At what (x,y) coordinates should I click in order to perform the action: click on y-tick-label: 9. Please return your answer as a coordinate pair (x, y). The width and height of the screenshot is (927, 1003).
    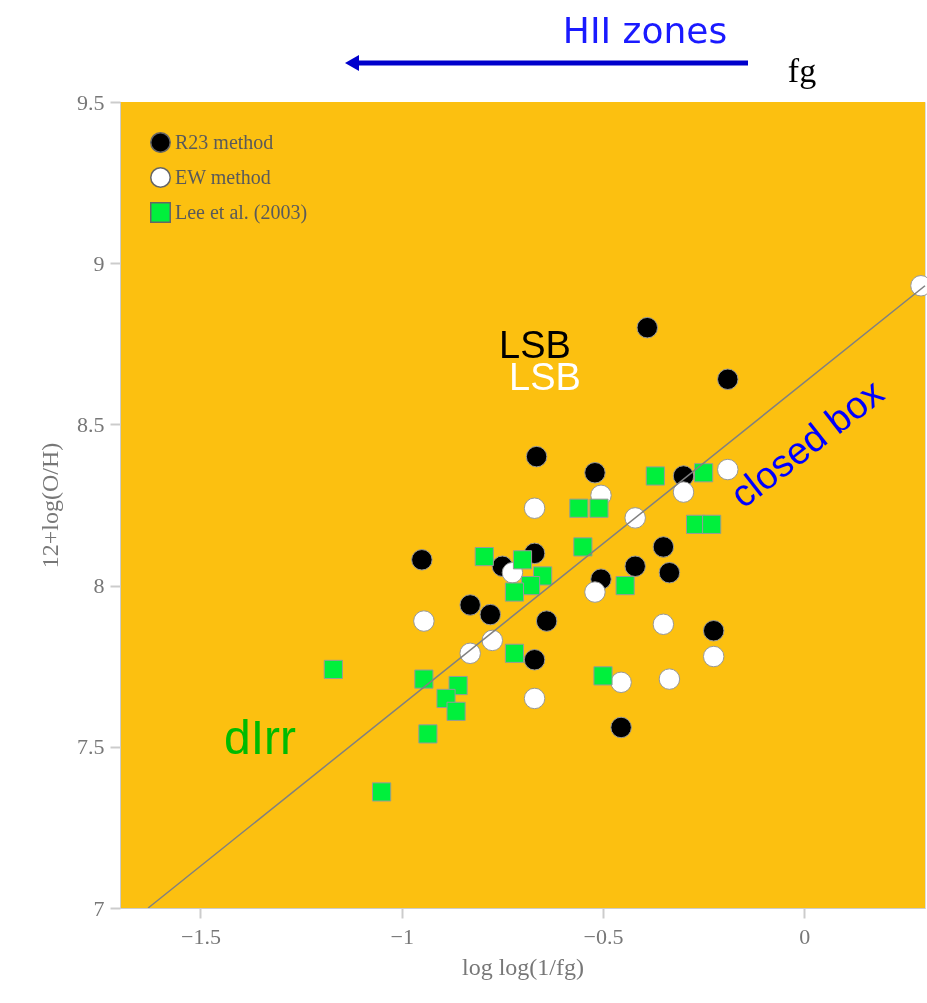
    Looking at the image, I should click on (99, 263).